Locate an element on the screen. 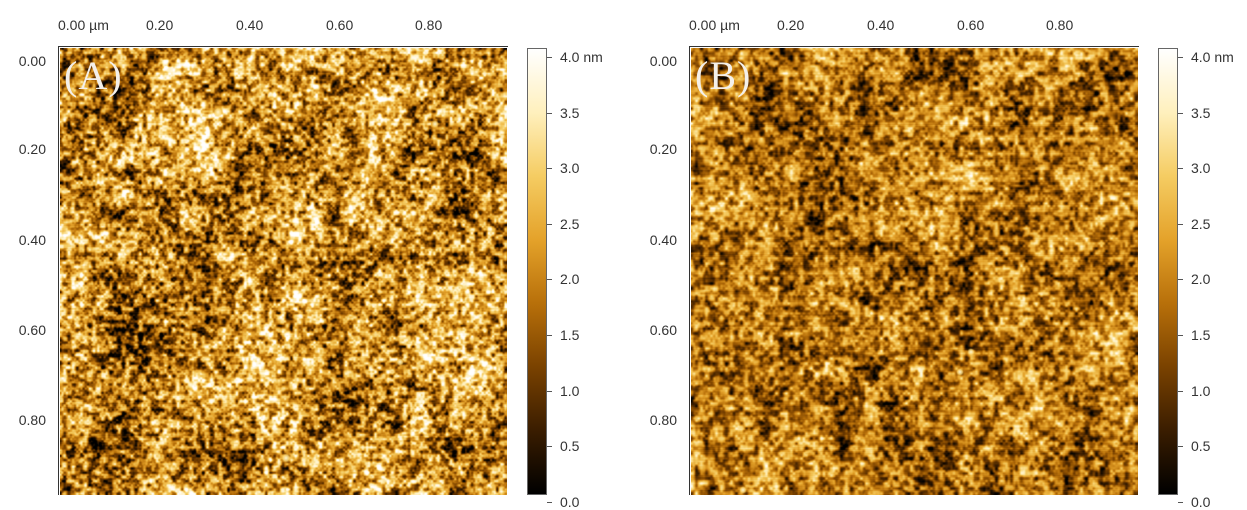 Image resolution: width=1247 pixels, height=510 pixels. panel-label: (B) is located at coordinates (723, 75).